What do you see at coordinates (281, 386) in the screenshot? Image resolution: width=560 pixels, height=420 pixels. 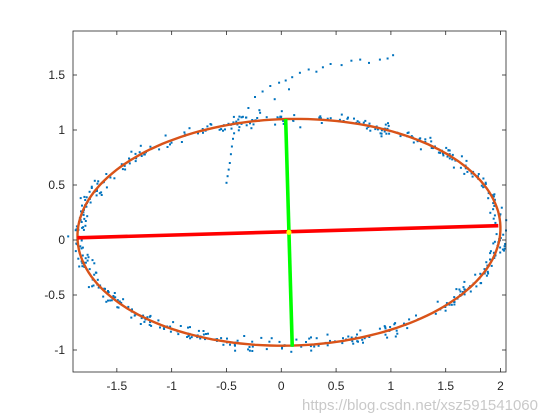 I see `x-tick-label: 0` at bounding box center [281, 386].